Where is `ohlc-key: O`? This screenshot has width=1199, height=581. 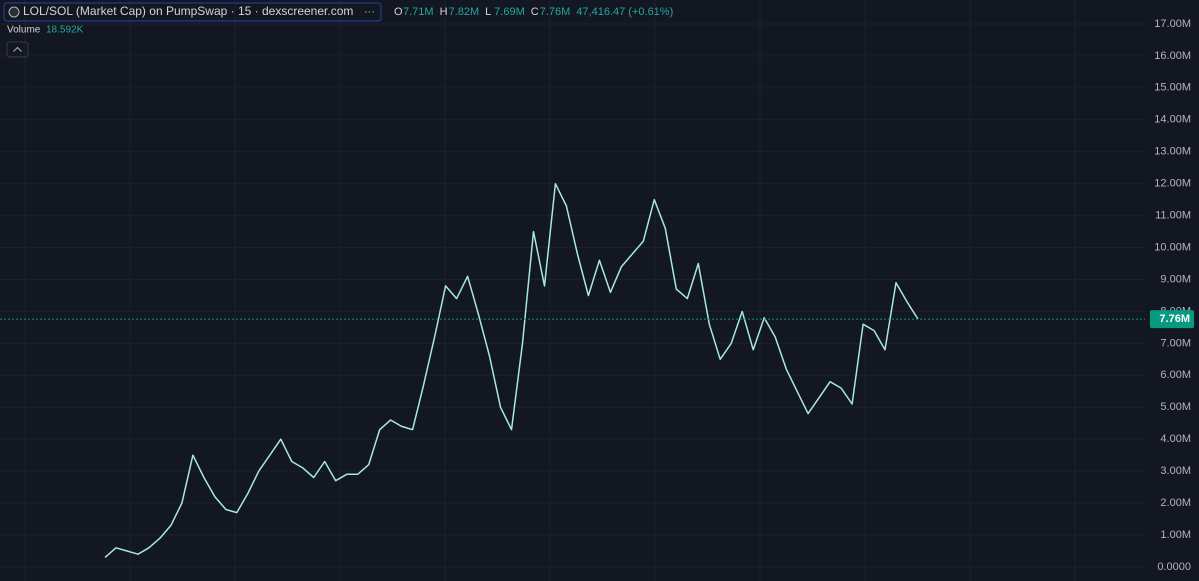 ohlc-key: O is located at coordinates (398, 12).